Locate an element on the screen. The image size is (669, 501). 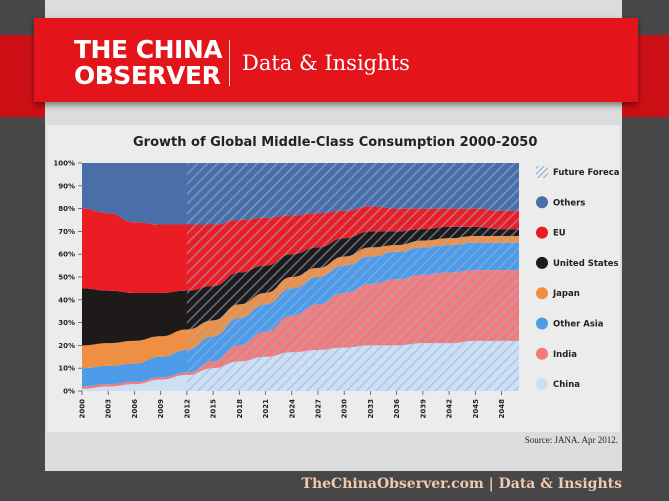
y-tick-label: 40% is located at coordinates (66, 300).